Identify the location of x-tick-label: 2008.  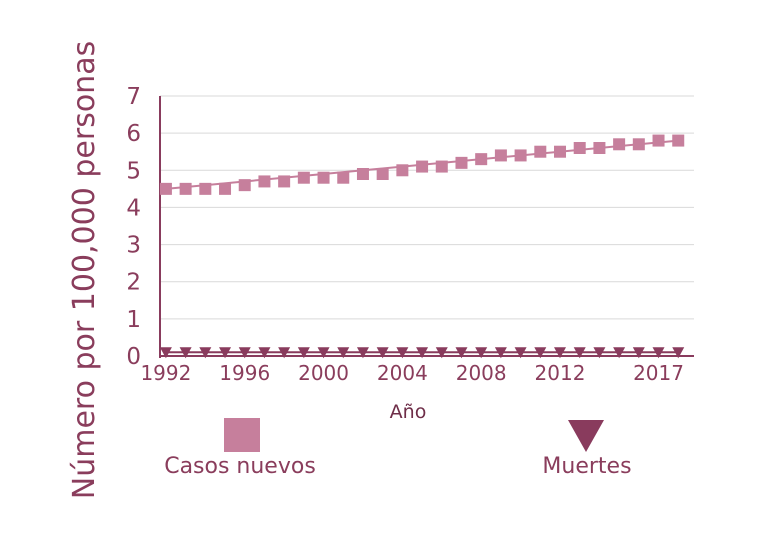
(481, 373).